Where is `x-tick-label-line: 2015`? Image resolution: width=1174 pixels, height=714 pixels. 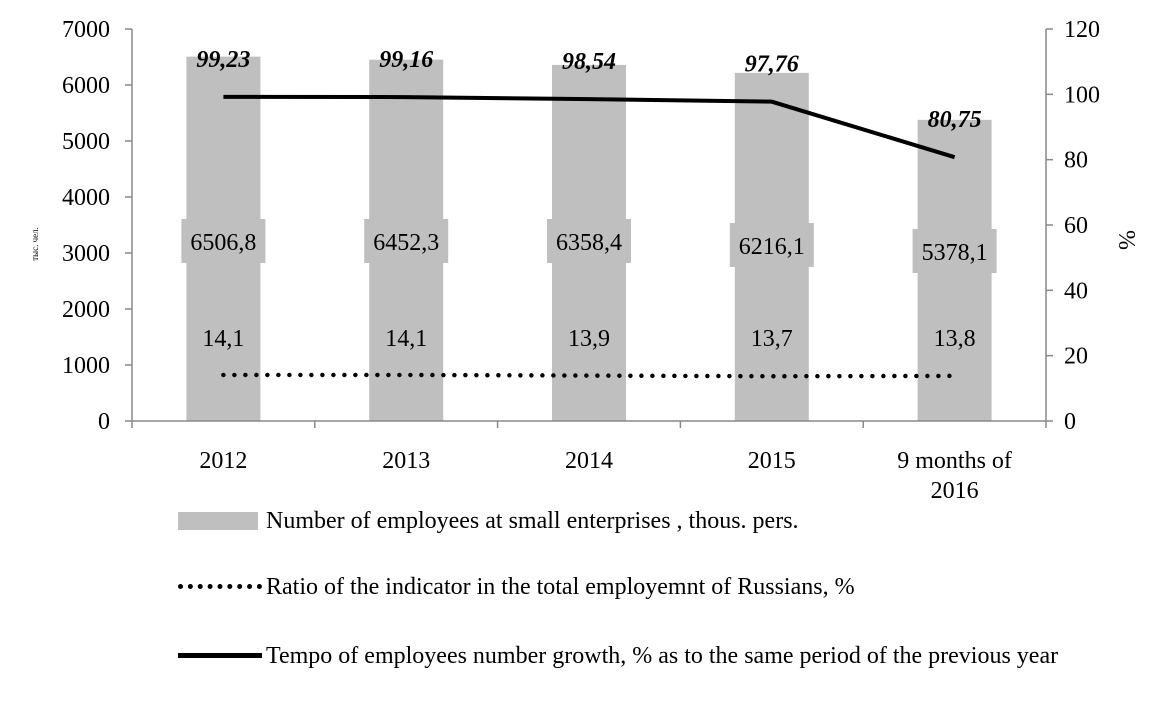
x-tick-label-line: 2015 is located at coordinates (772, 461).